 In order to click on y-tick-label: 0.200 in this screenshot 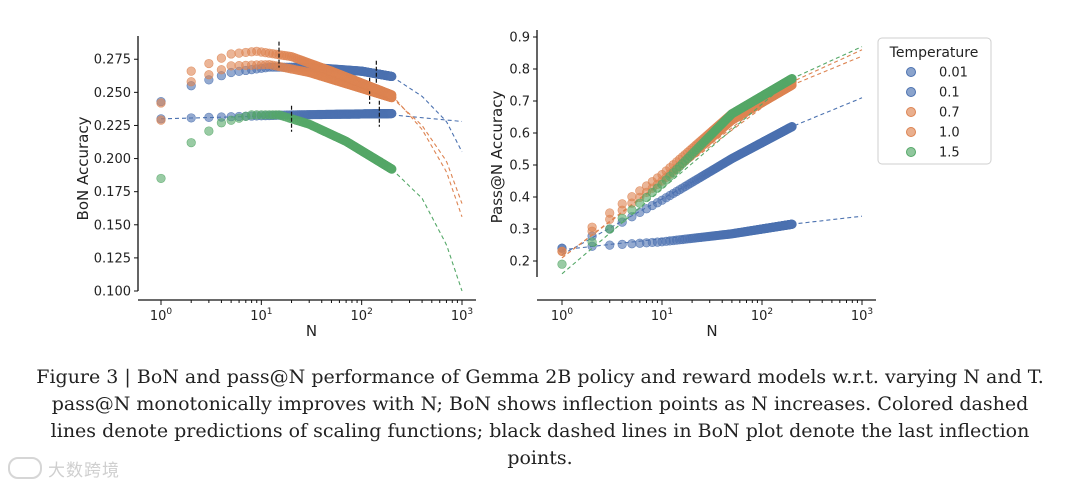, I will do `click(112, 159)`.